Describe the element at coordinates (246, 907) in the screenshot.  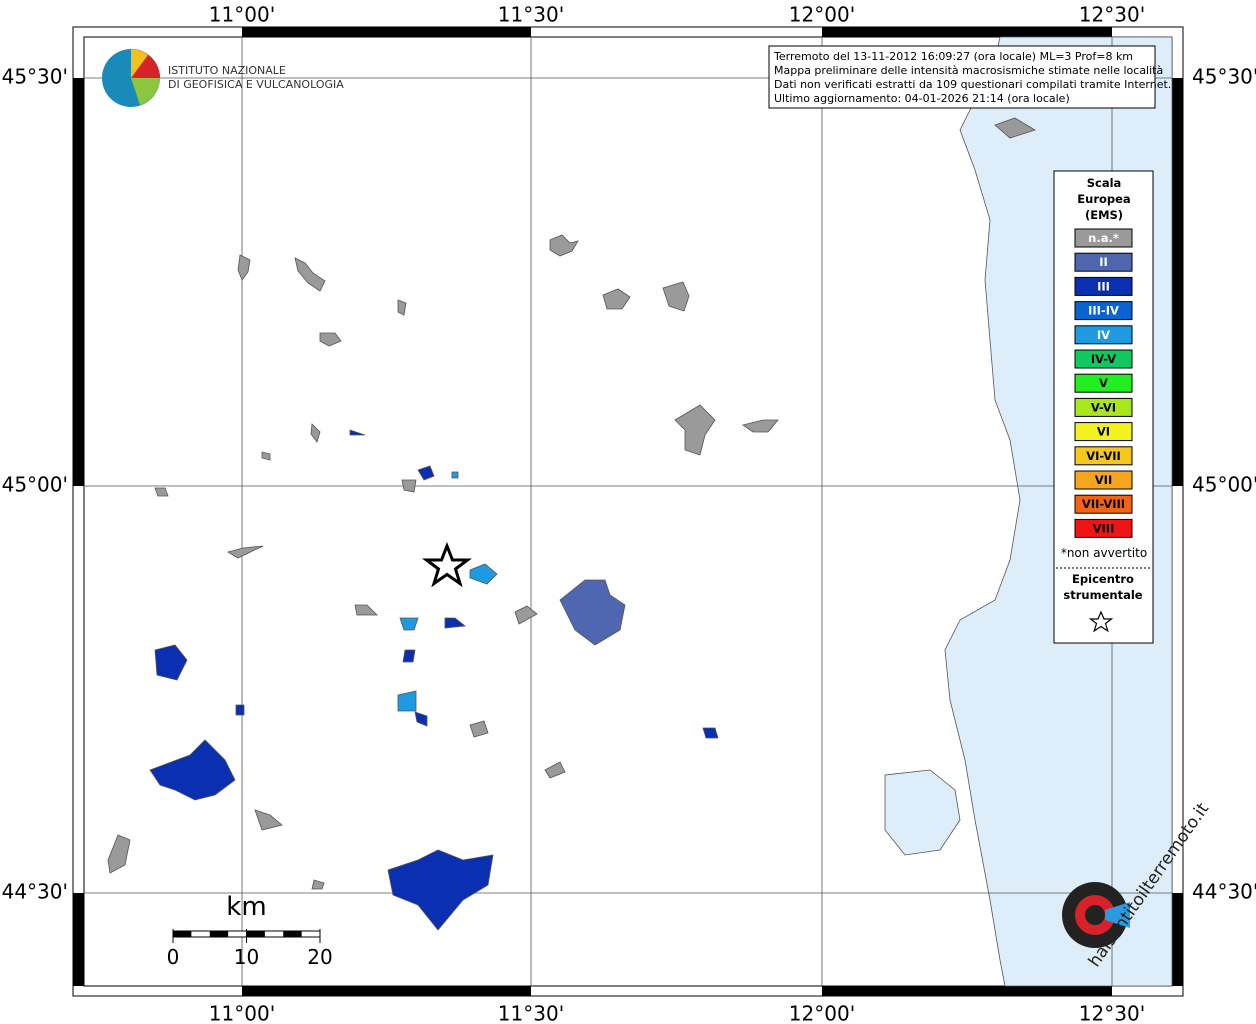
I see `scale-unit: km` at that location.